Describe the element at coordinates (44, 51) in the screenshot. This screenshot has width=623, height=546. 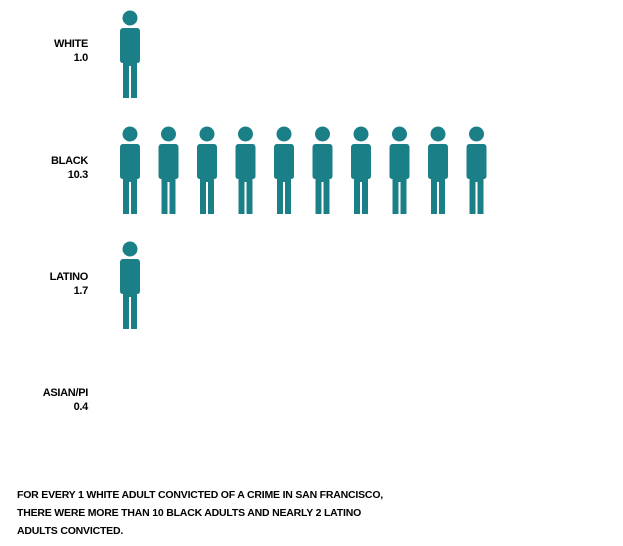
I see `category-label-white: WHITE 1.0` at that location.